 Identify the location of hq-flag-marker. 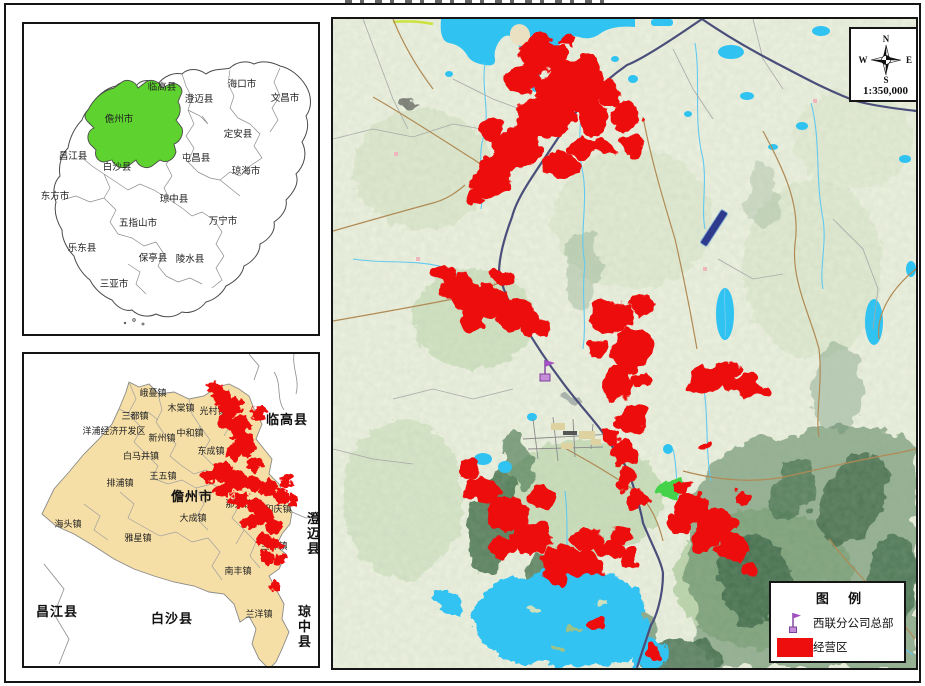
(547, 371).